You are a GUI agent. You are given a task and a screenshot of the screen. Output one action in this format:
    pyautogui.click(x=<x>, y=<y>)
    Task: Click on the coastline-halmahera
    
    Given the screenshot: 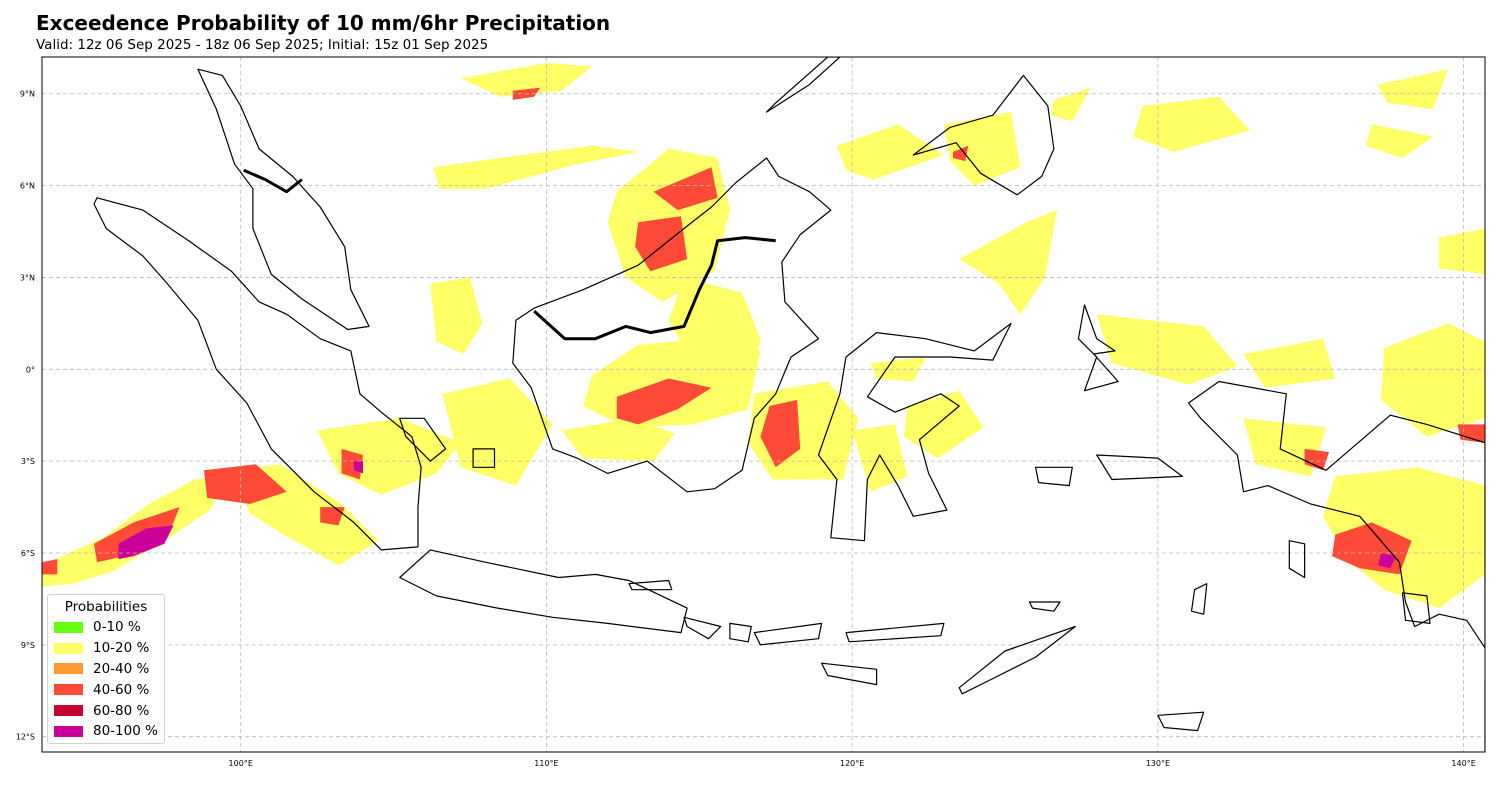 What is the action you would take?
    pyautogui.click(x=1098, y=348)
    